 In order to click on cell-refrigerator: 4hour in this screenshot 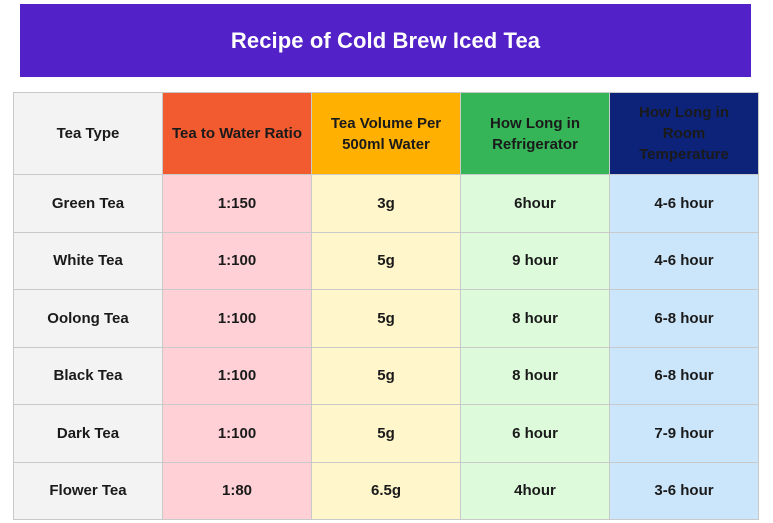, I will do `click(535, 490)`.